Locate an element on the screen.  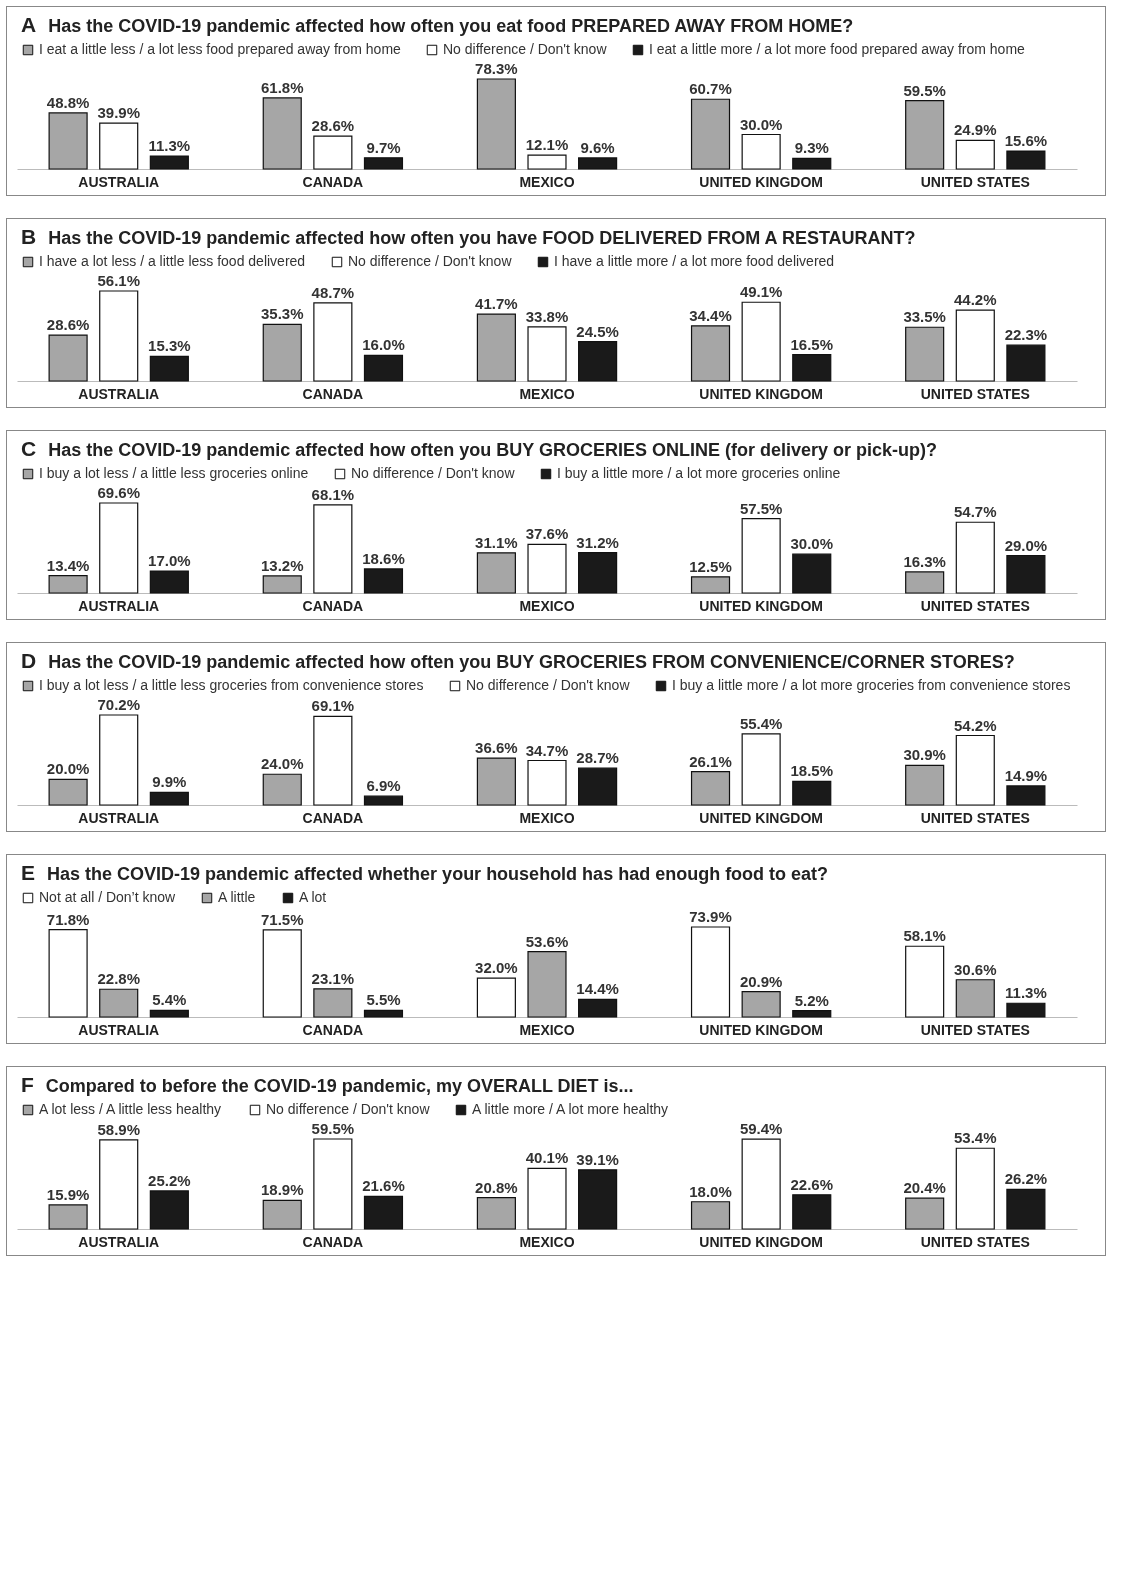
data-label: 22.6% is located at coordinates (812, 1184).